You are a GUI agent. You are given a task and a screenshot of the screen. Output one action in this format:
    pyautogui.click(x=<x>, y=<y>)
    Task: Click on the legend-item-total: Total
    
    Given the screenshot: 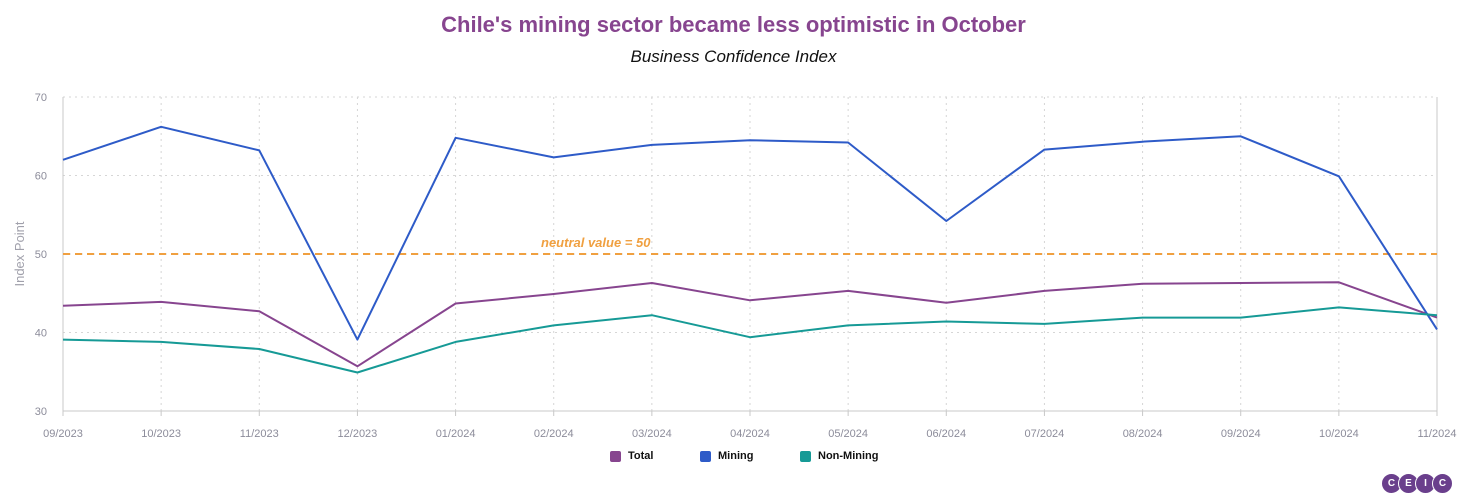 What is the action you would take?
    pyautogui.click(x=631, y=456)
    